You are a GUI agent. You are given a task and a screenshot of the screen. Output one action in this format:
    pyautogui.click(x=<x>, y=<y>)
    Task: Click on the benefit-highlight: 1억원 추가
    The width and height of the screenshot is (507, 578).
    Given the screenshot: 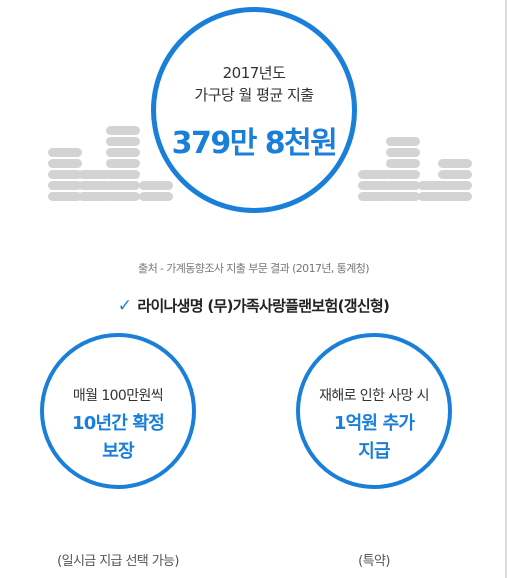 What is the action you would take?
    pyautogui.click(x=374, y=423)
    